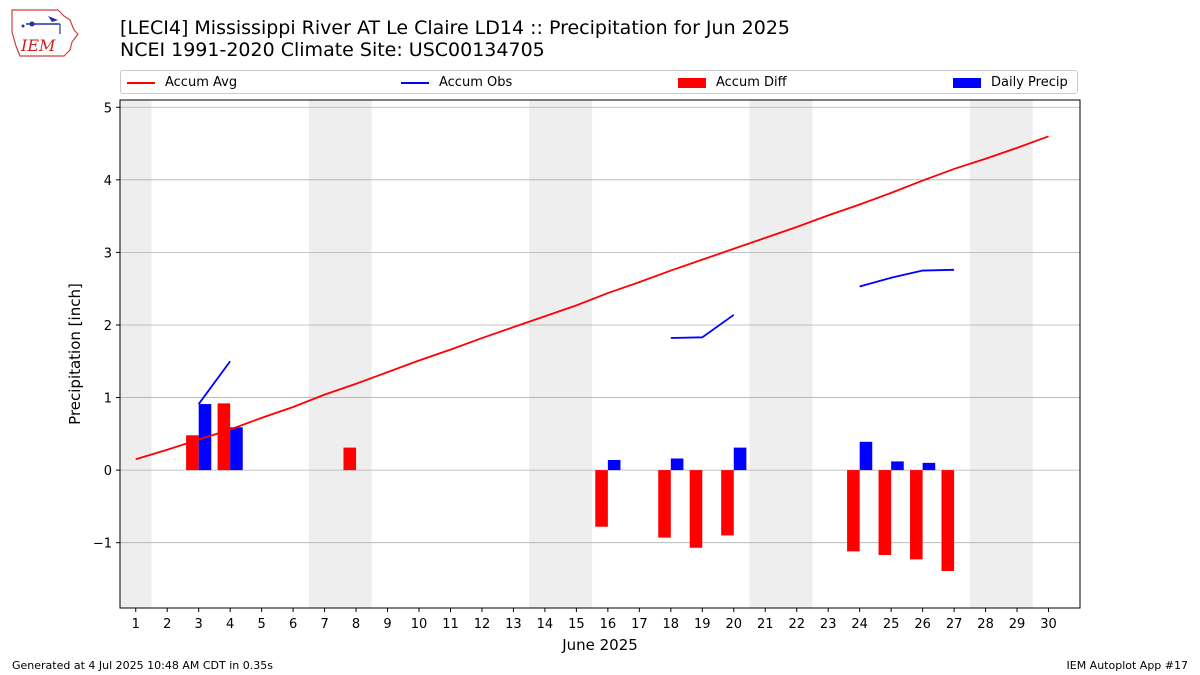  I want to click on x-tick-label: 1, so click(136, 624).